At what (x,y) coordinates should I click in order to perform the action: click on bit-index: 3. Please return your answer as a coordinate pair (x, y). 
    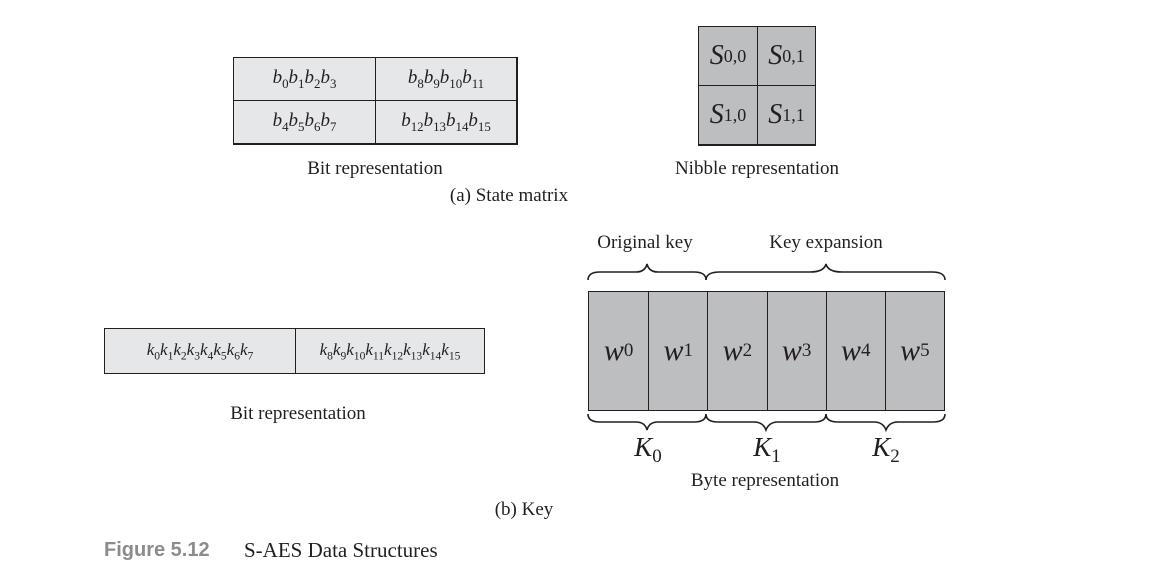
    Looking at the image, I should click on (333, 83).